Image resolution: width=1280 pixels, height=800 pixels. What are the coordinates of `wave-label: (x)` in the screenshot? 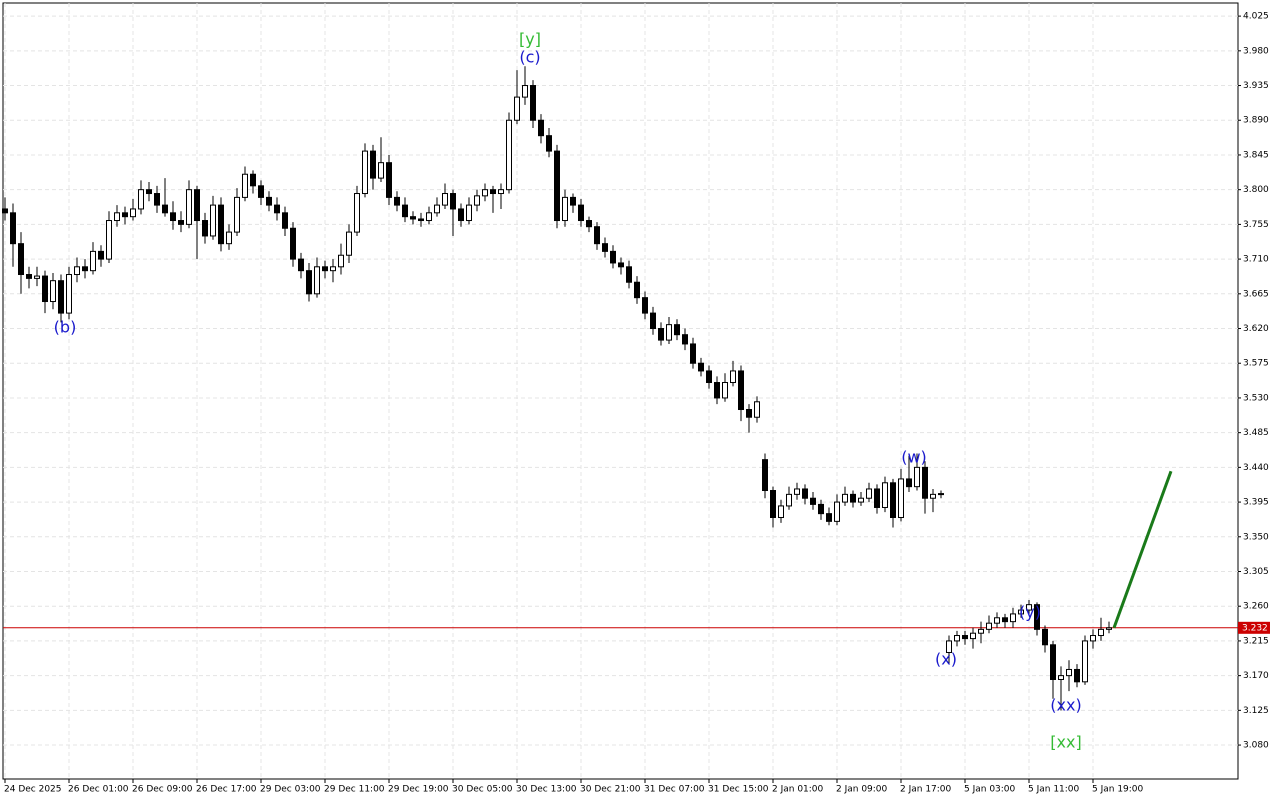 It's located at (946, 659).